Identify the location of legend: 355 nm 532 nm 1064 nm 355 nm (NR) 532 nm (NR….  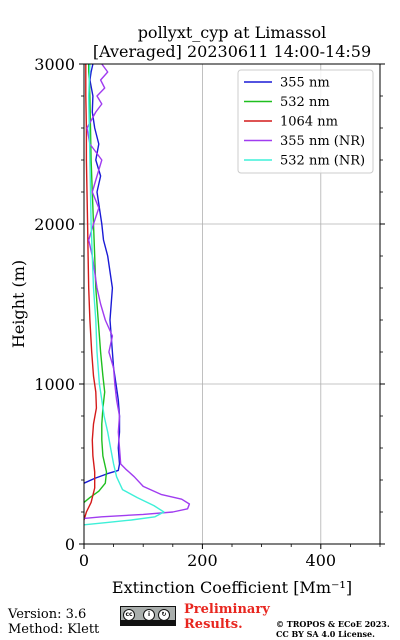
(305, 121).